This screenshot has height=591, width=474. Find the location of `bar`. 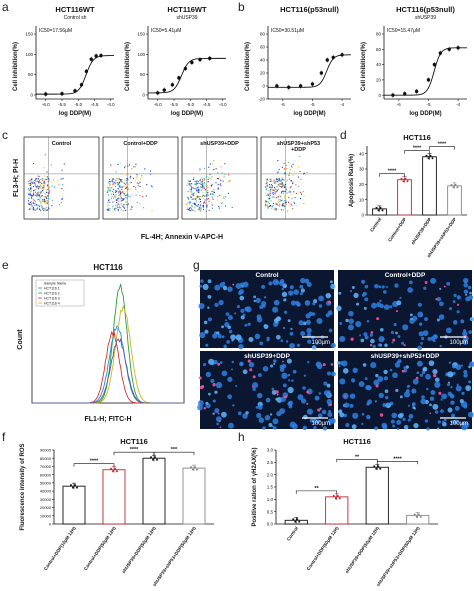

bar is located at coordinates (194, 496).